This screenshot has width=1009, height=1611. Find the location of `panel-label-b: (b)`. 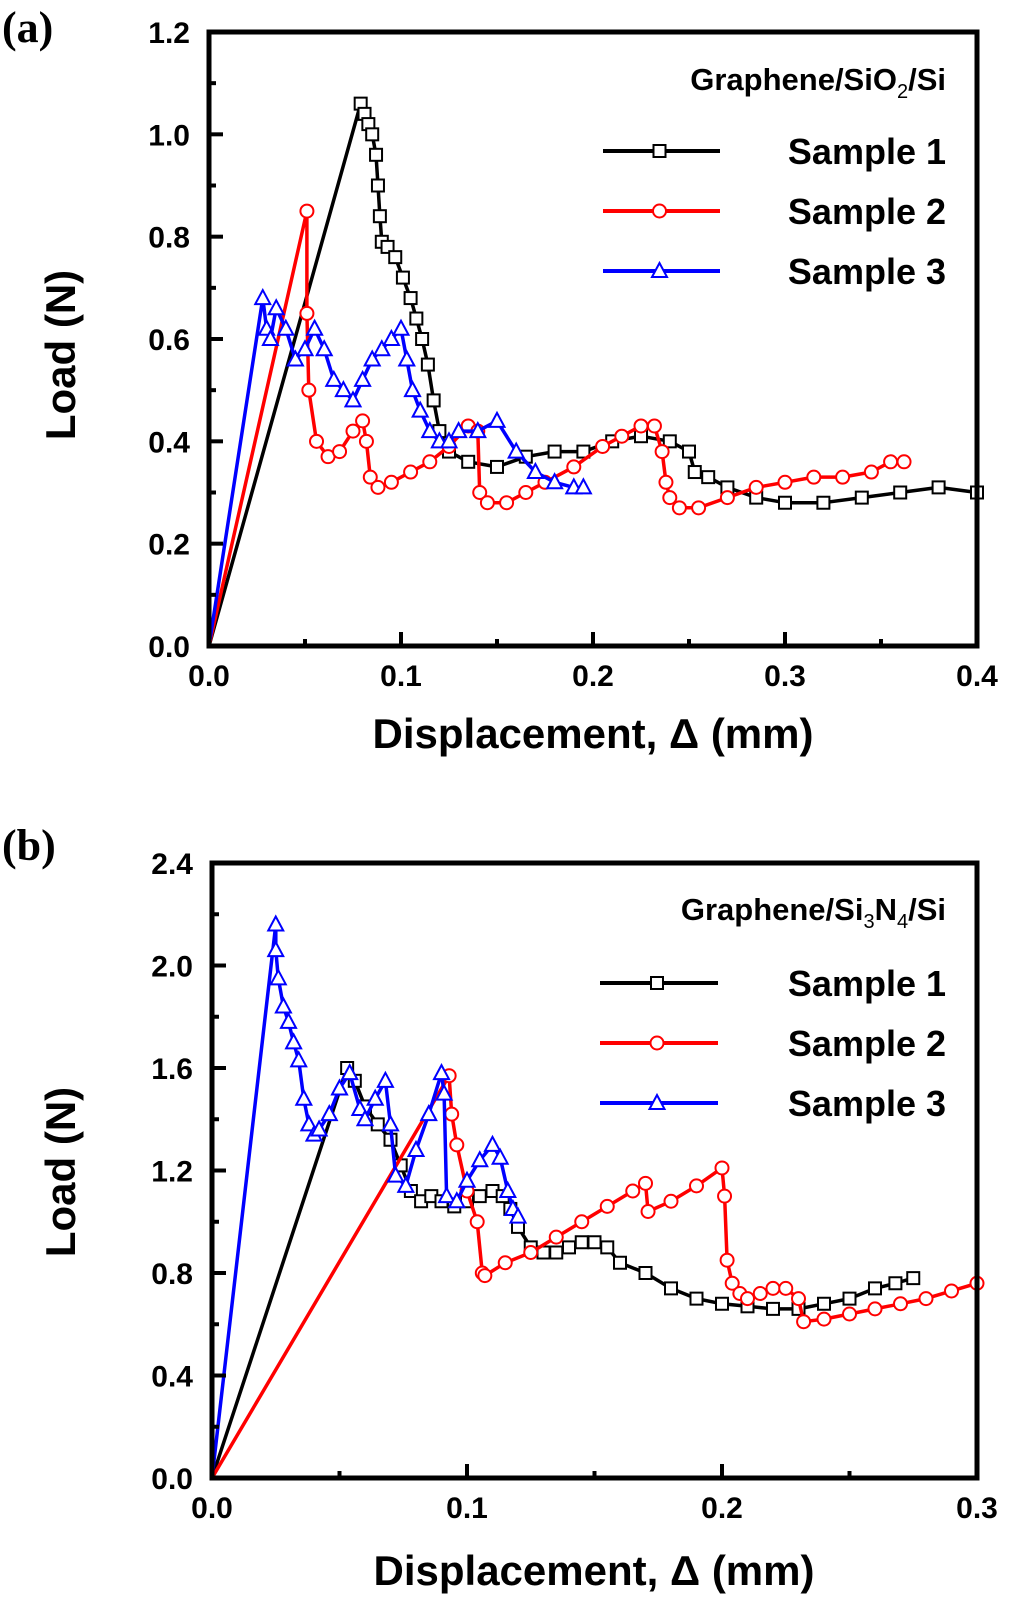

panel-label-b: (b) is located at coordinates (29, 845).